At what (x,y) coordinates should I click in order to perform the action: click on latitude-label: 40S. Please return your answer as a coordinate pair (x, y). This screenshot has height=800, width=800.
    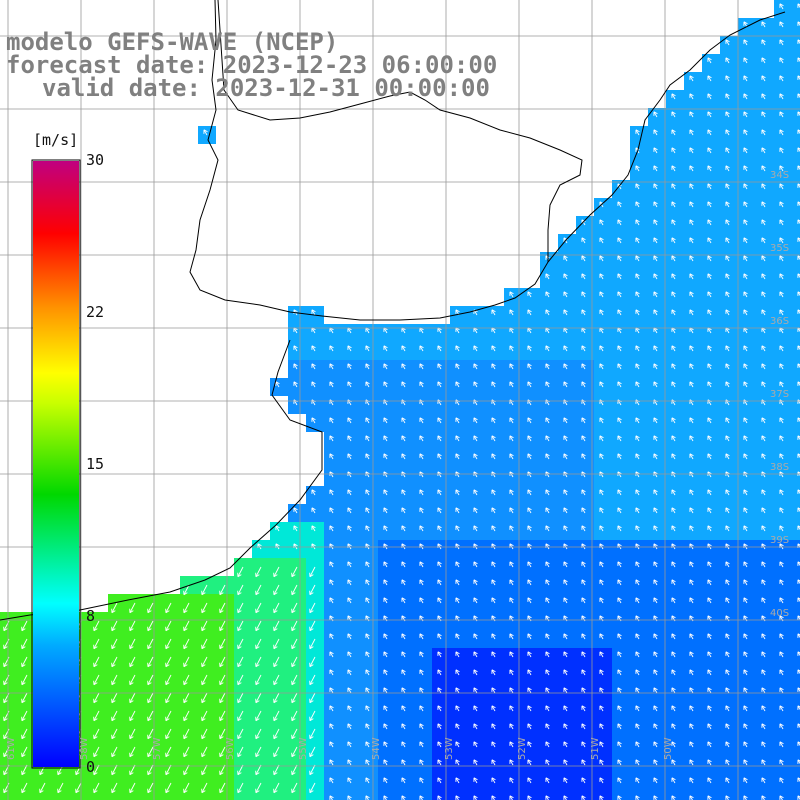
    Looking at the image, I should click on (779, 613).